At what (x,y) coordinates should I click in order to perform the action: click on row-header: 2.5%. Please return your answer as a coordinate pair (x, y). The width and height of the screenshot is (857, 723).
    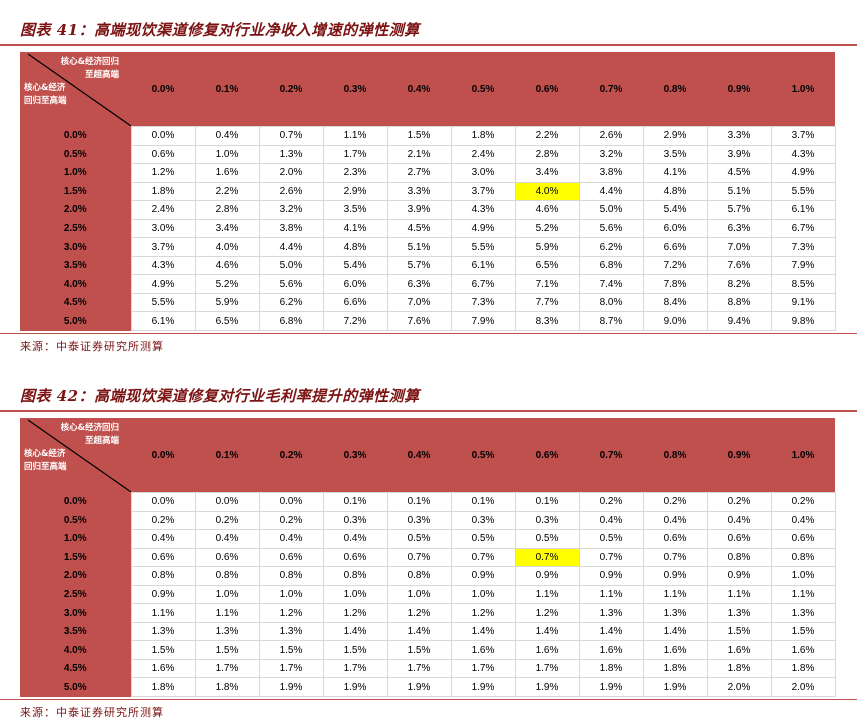
    Looking at the image, I should click on (75, 228).